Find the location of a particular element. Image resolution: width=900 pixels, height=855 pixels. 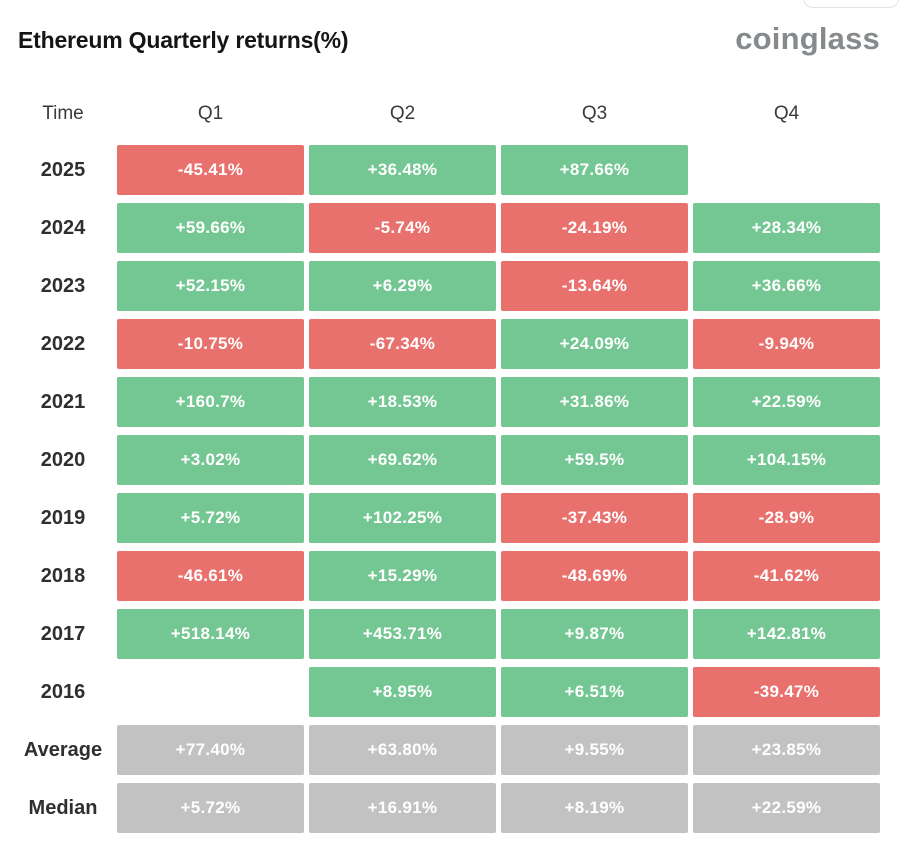

cutoff-button is located at coordinates (851, 4).